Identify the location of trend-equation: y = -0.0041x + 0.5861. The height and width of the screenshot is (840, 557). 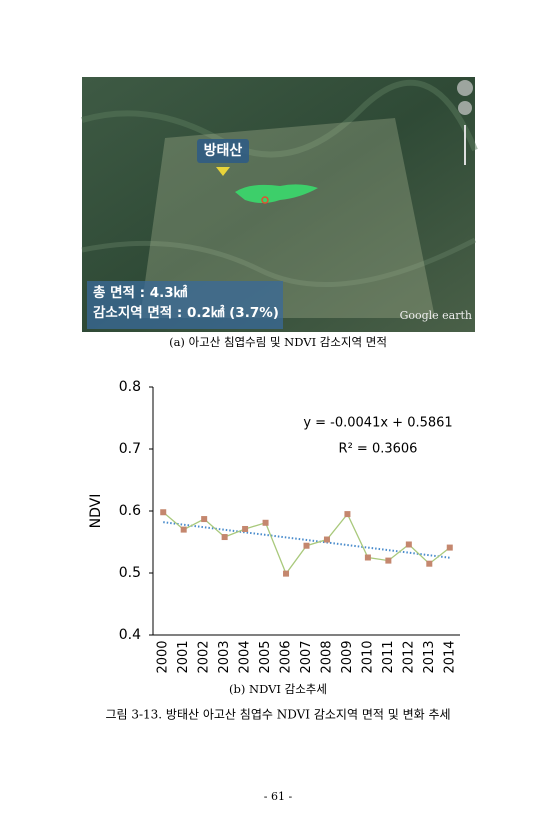
(377, 423).